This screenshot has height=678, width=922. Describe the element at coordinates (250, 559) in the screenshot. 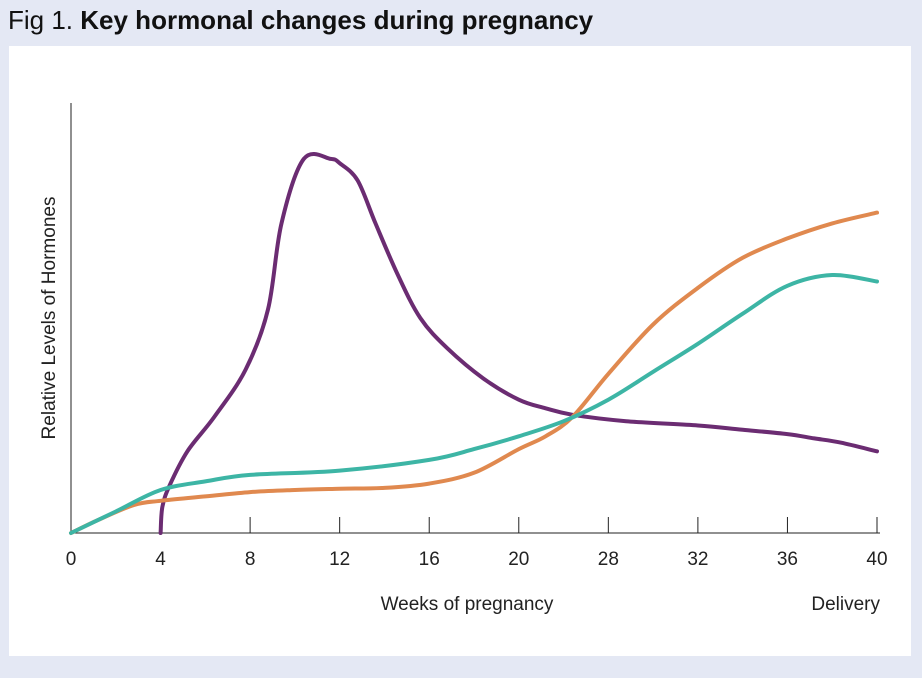

I see `x-tick-label: 8` at that location.